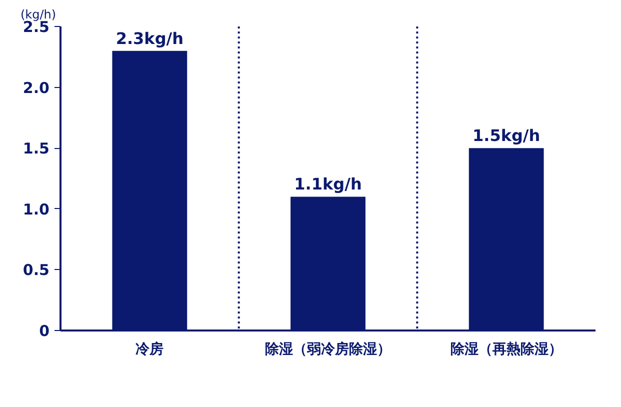 The image size is (621, 407). Describe the element at coordinates (150, 38) in the screenshot. I see `data-label: 2.3kg/h` at that location.